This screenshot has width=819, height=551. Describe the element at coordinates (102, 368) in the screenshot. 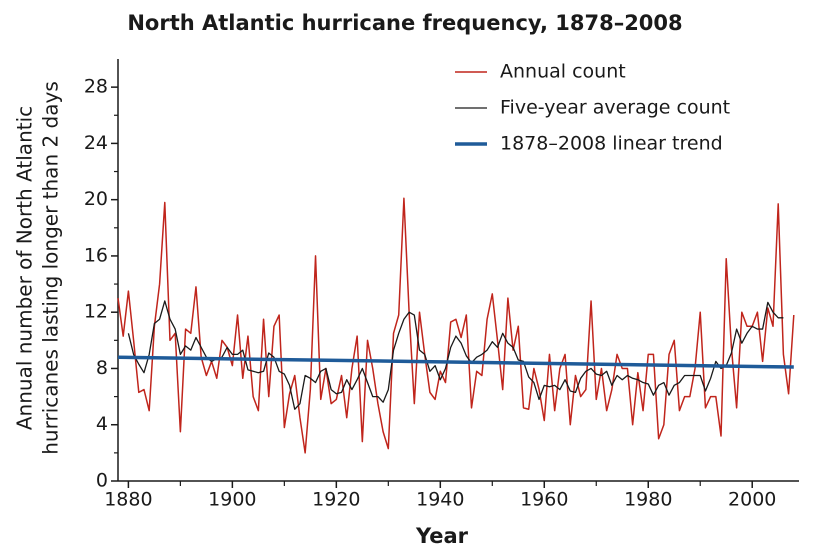

I see `y-tick-label: 8` at that location.